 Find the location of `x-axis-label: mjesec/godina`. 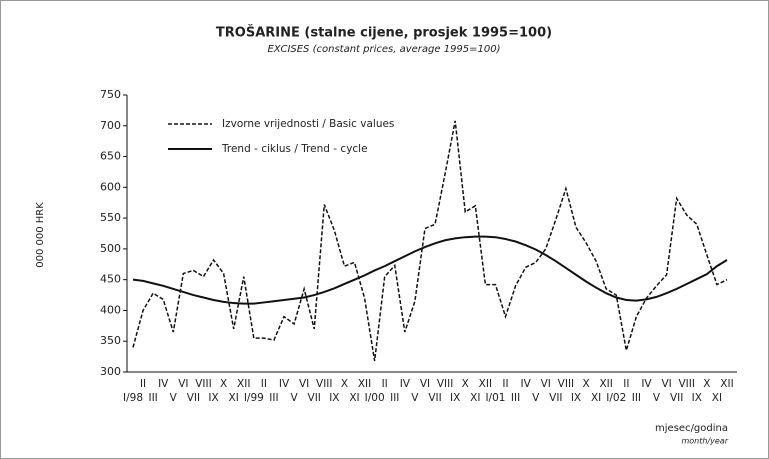

x-axis-label: mjesec/godina is located at coordinates (691, 428).